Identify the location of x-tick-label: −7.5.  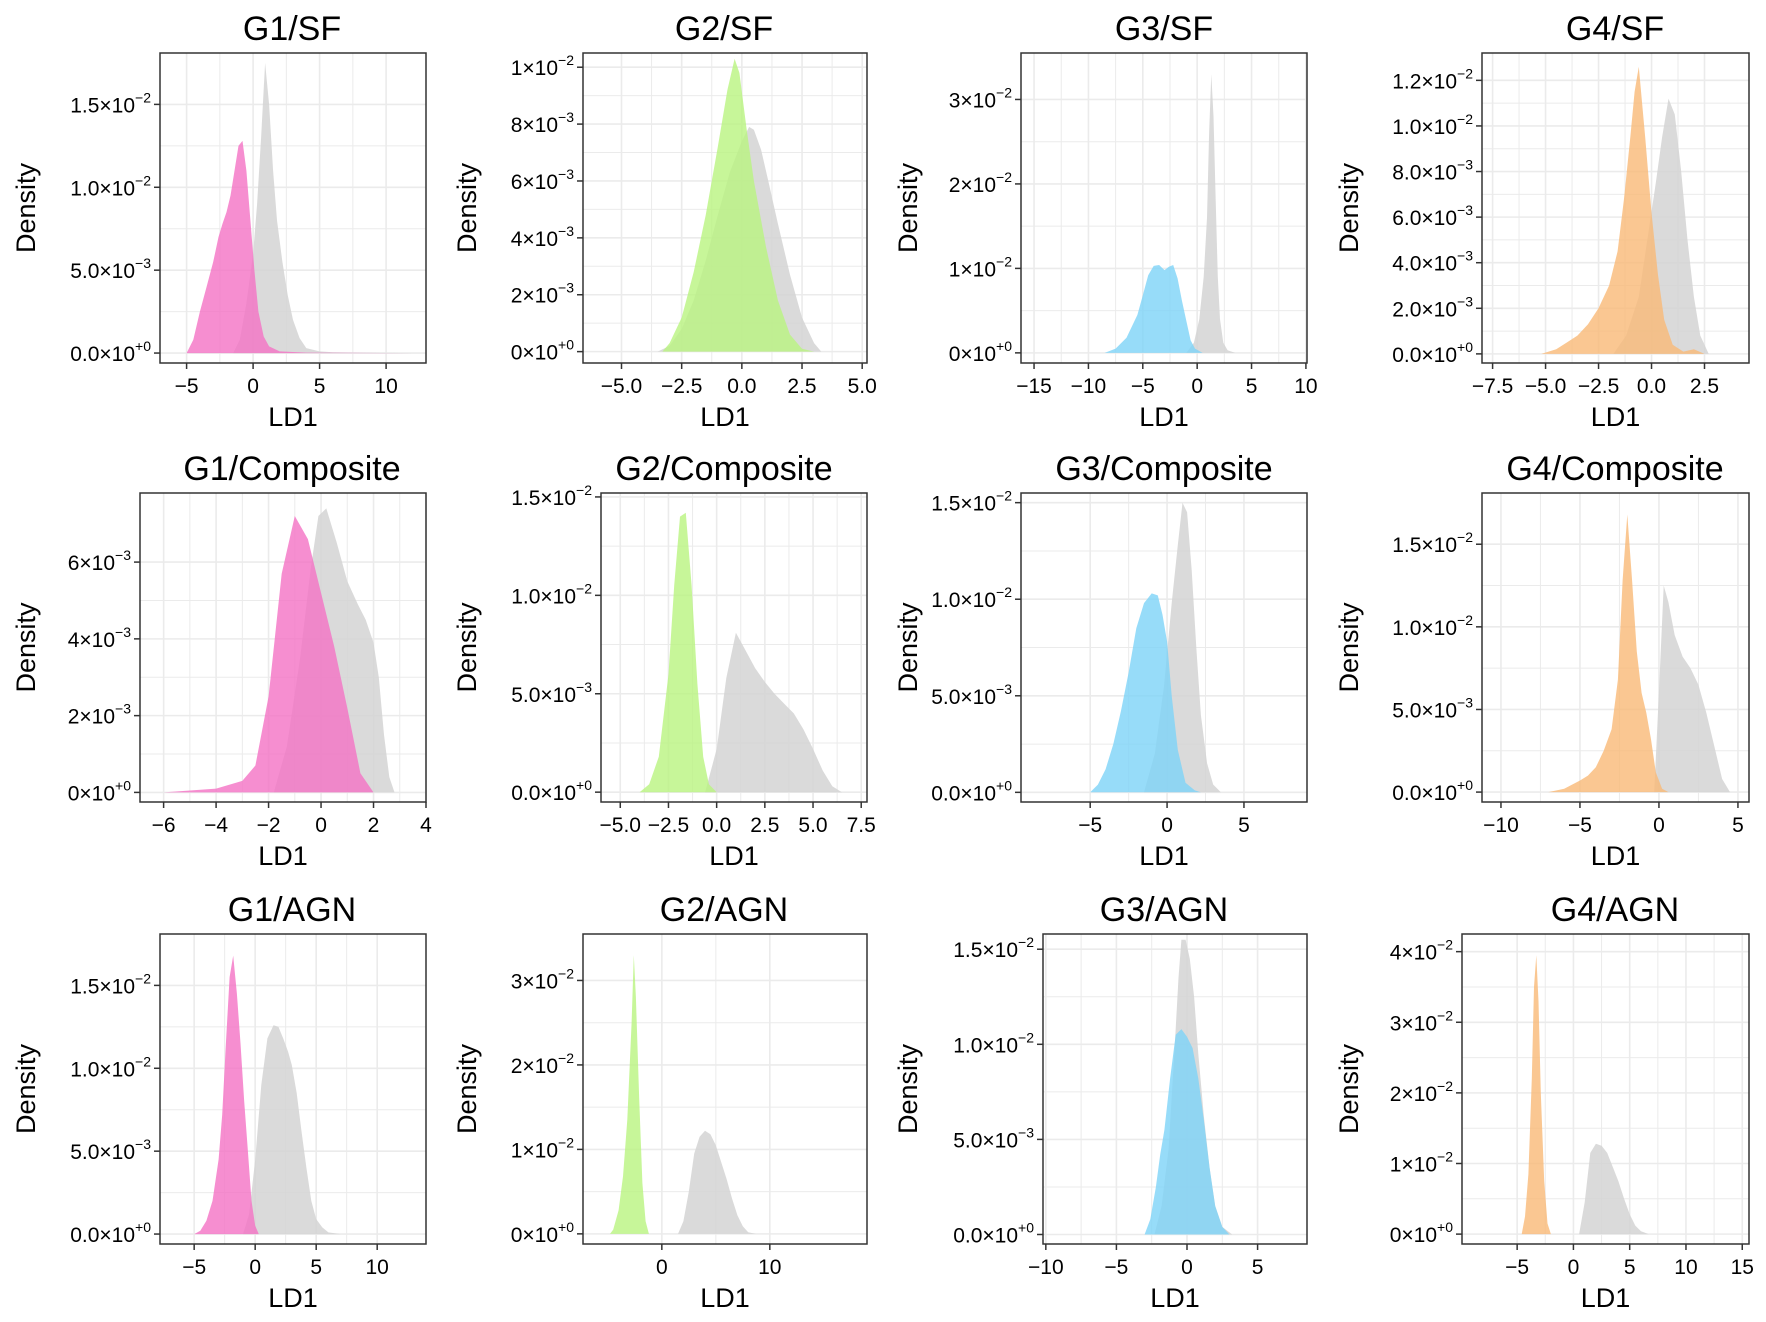
(1492, 386).